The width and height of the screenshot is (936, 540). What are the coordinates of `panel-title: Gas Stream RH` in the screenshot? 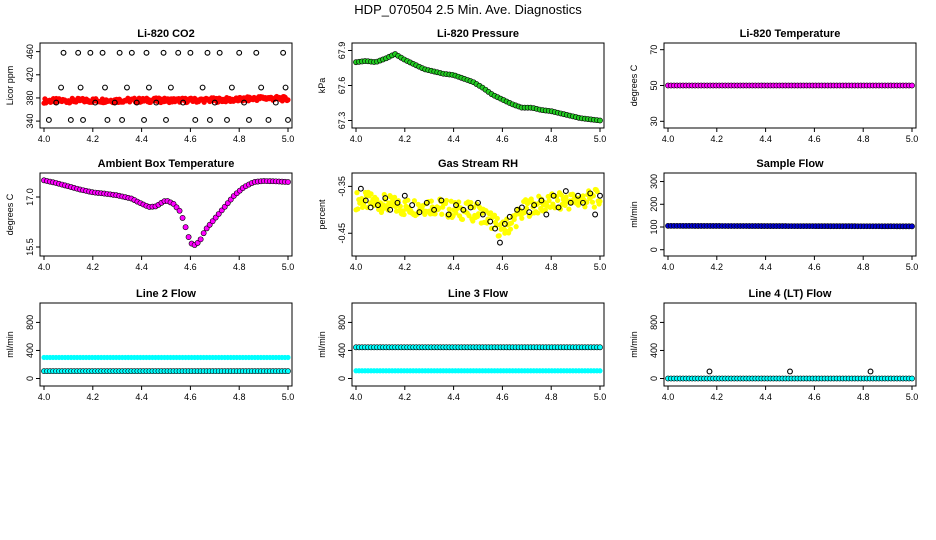 It's located at (478, 164).